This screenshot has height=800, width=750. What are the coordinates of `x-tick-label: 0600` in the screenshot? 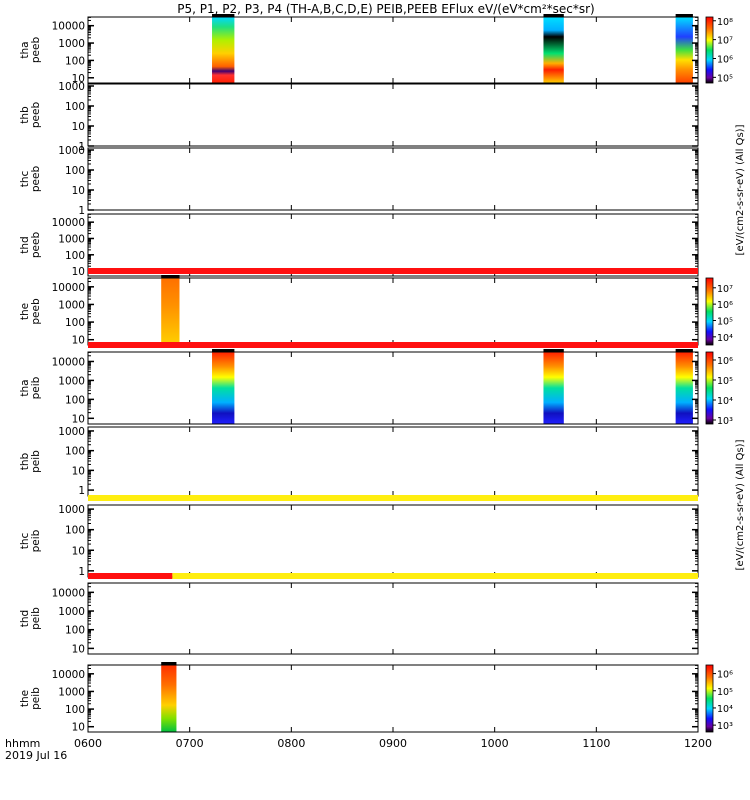 It's located at (88, 743).